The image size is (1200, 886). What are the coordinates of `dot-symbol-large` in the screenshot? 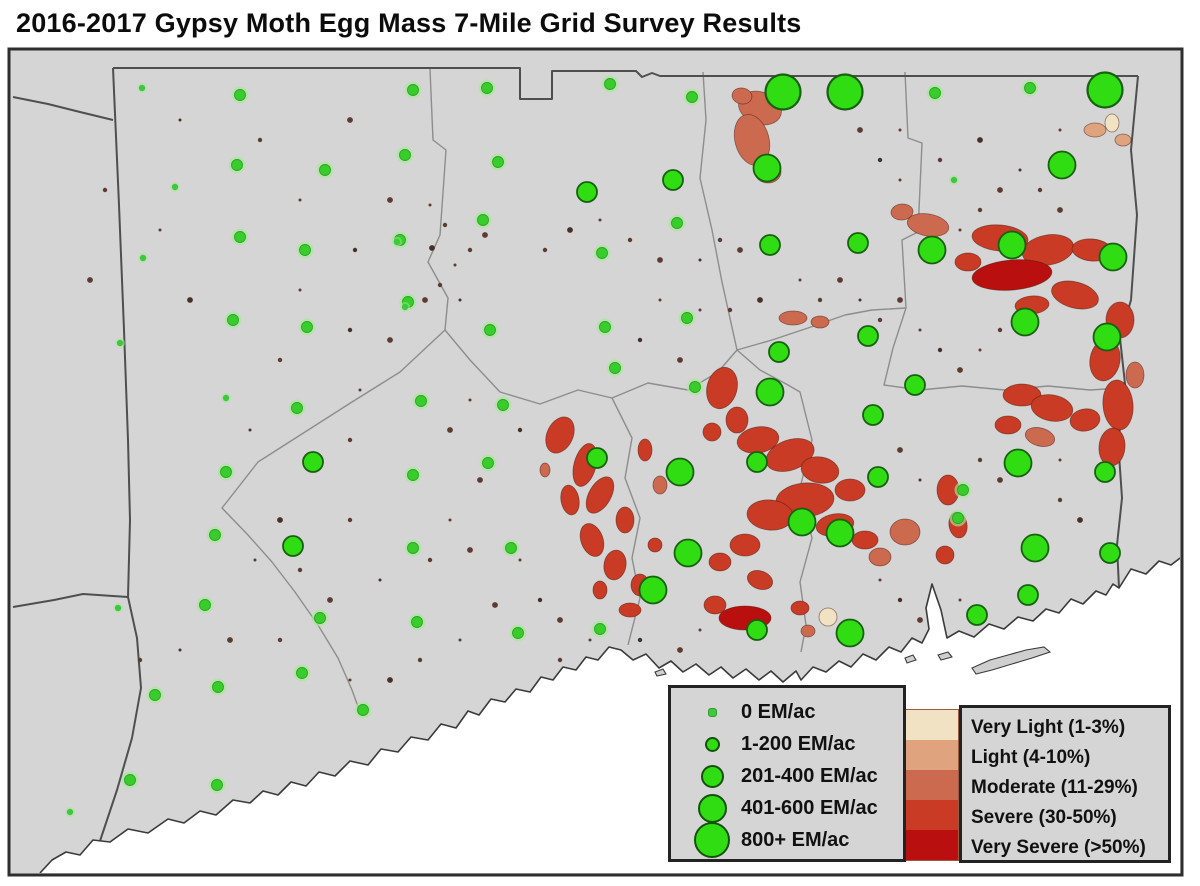 It's located at (712, 808).